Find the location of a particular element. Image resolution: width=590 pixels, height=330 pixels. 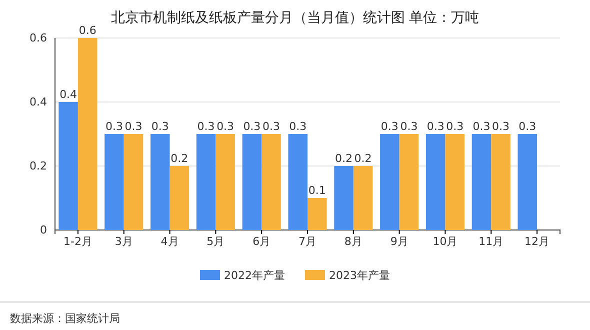

x-tick-label: 4月 is located at coordinates (169, 241).